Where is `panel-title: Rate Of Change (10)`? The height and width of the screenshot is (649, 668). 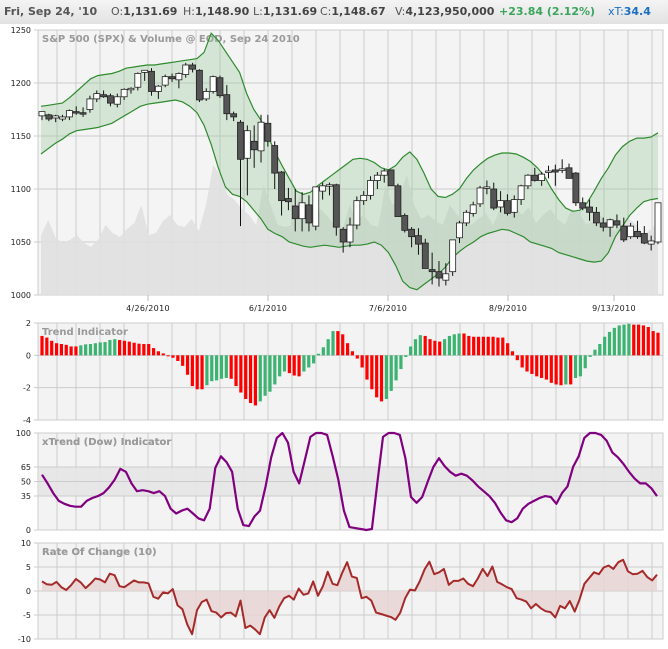
panel-title: Rate Of Change (10) is located at coordinates (99, 552).